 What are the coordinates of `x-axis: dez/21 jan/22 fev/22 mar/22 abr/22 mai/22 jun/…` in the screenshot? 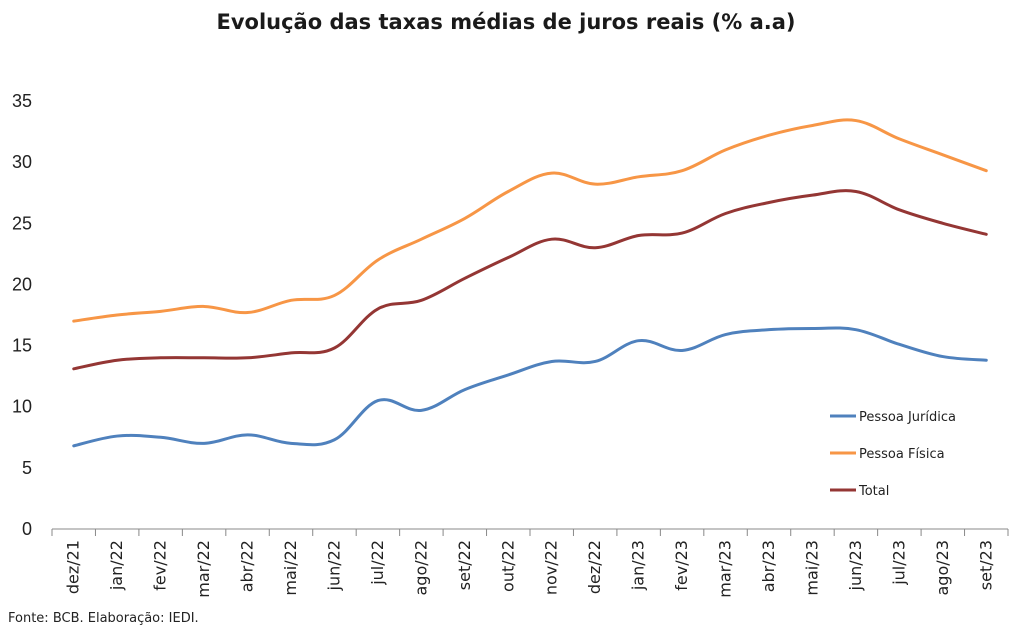 It's located at (530, 563).